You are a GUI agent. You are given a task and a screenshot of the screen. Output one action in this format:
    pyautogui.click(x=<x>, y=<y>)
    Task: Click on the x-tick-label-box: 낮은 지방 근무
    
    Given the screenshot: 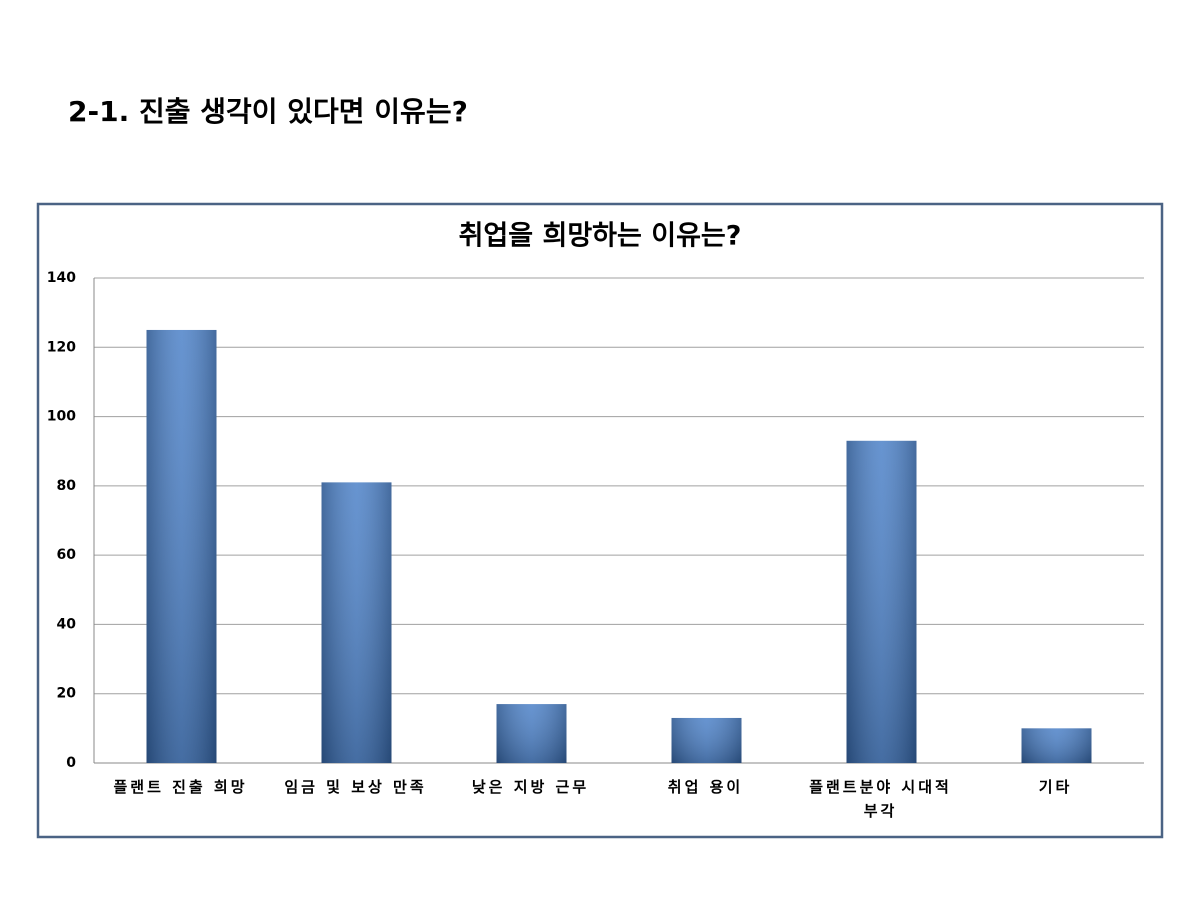 What is the action you would take?
    pyautogui.click(x=530, y=787)
    